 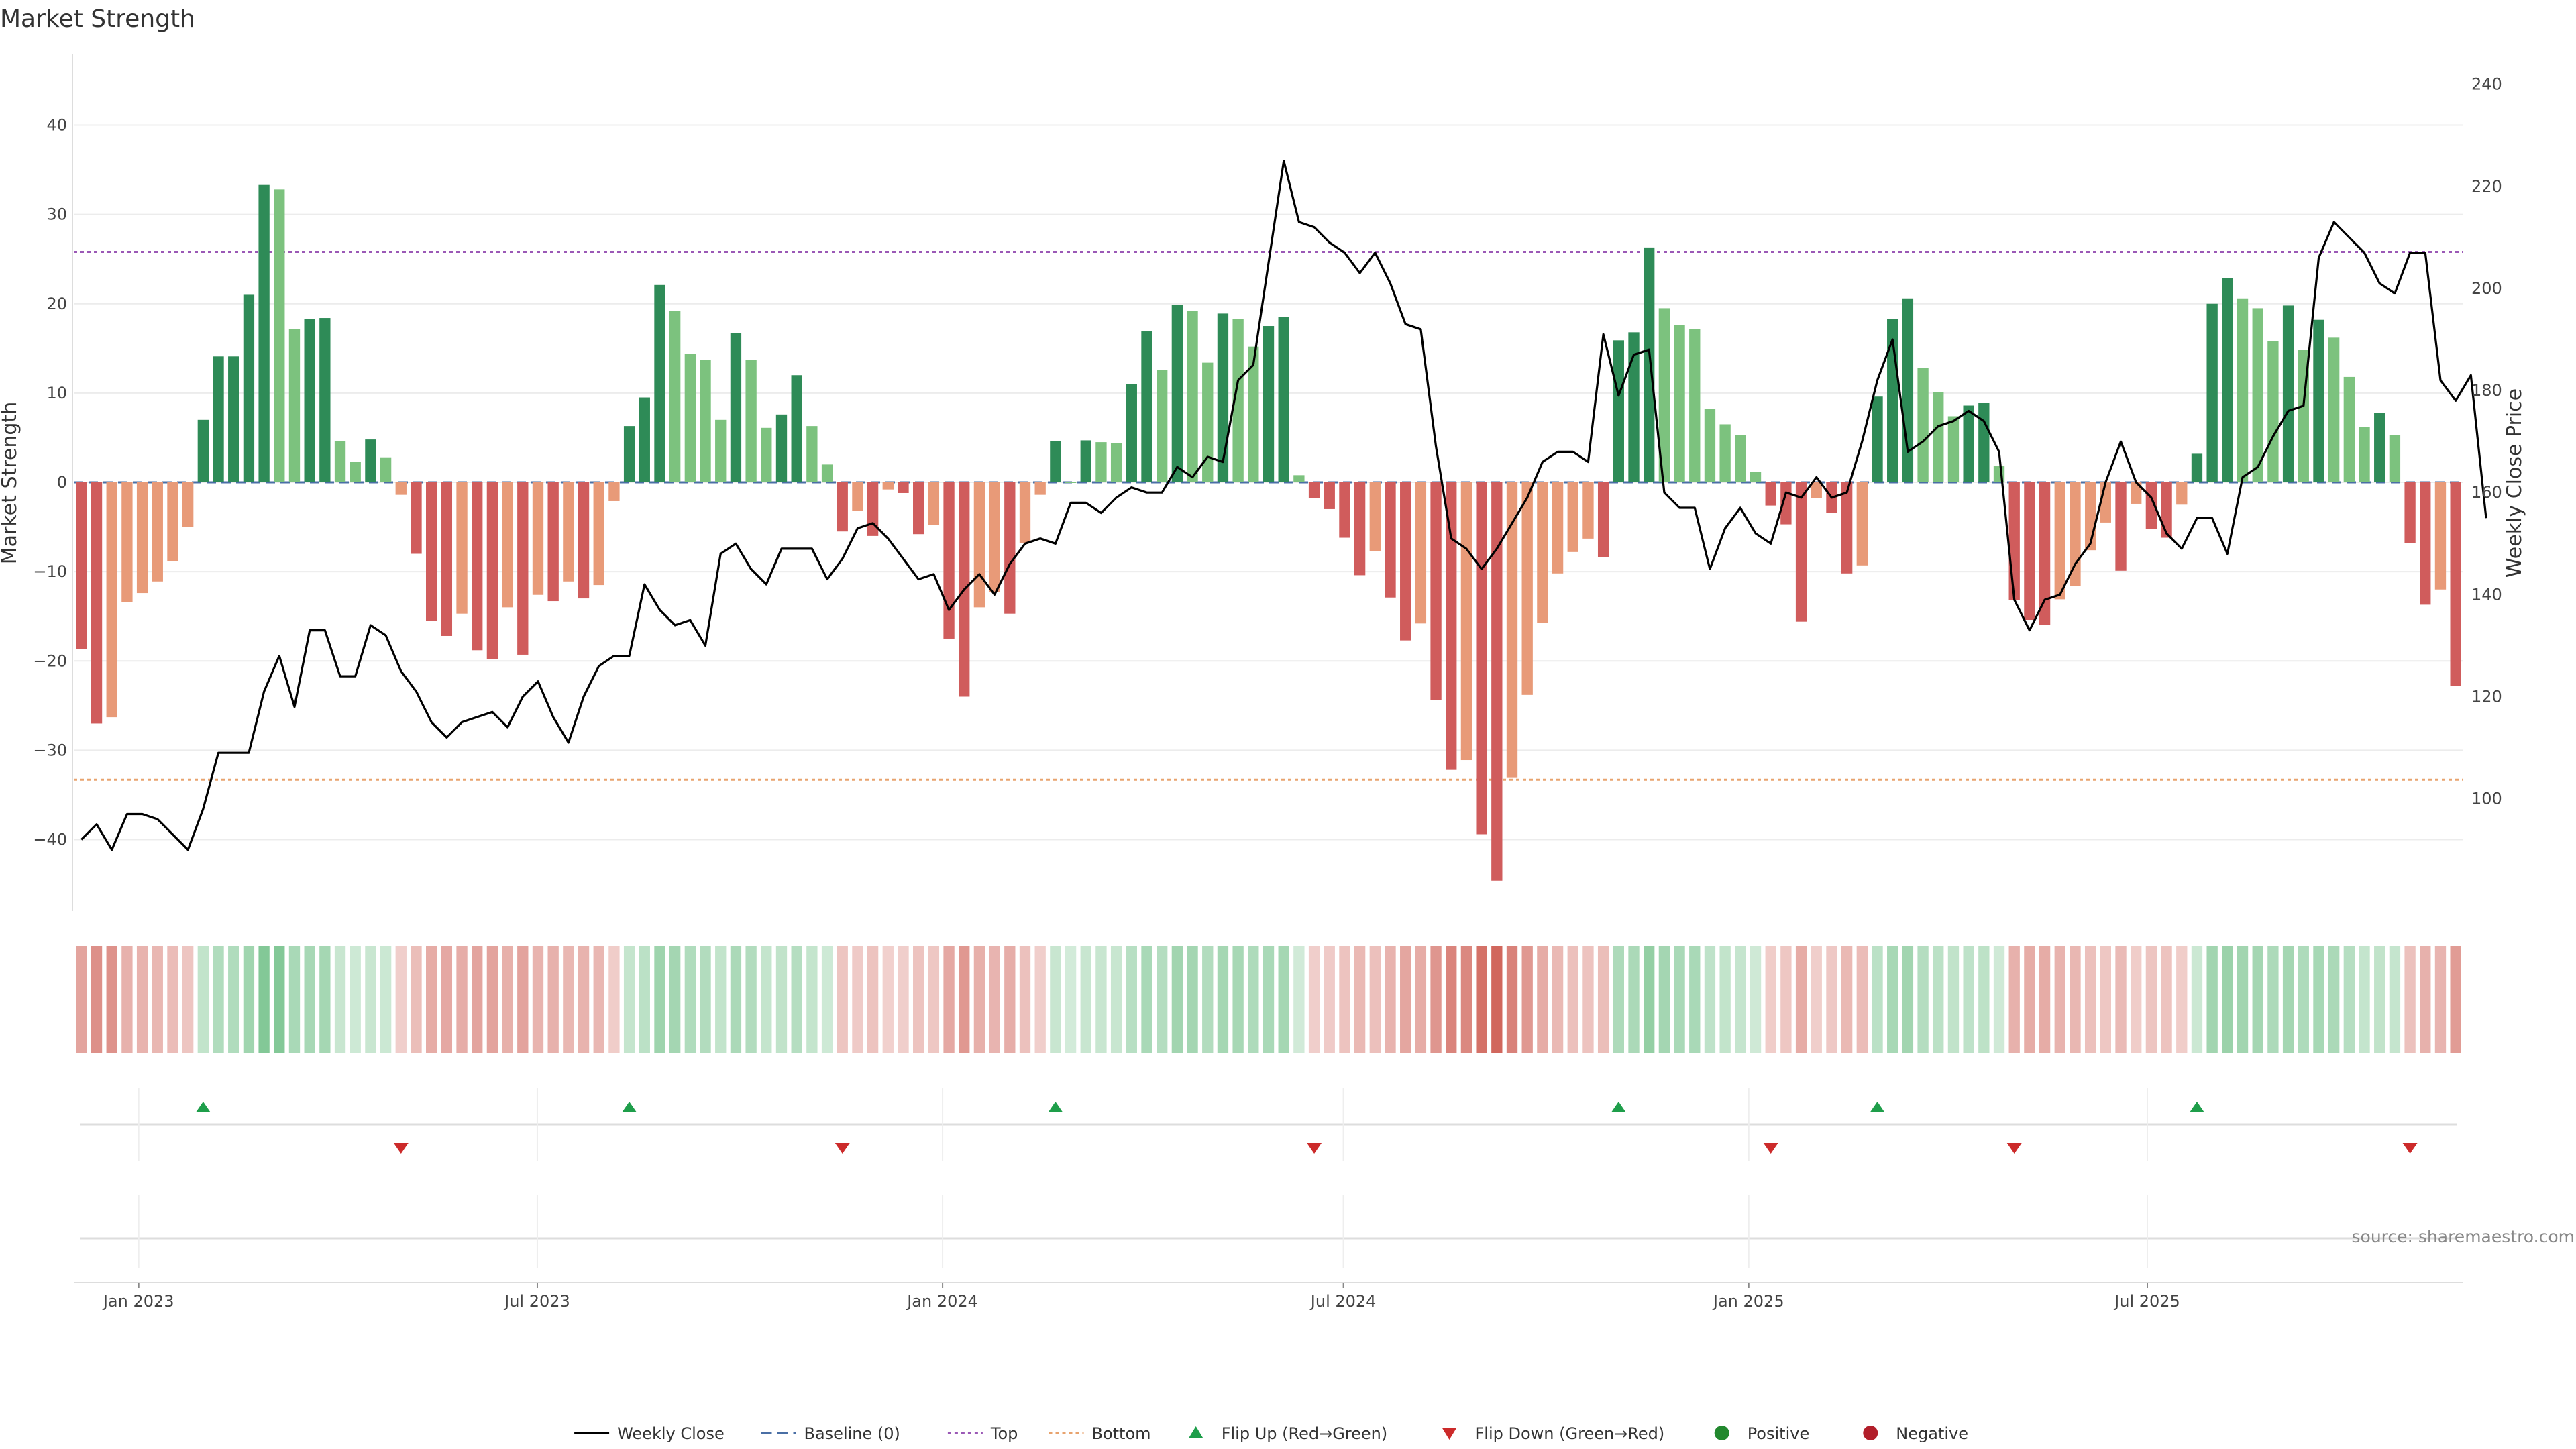 What do you see at coordinates (1287, 1433) in the screenshot?
I see `legend-item: Flip Up (Red→Green)` at bounding box center [1287, 1433].